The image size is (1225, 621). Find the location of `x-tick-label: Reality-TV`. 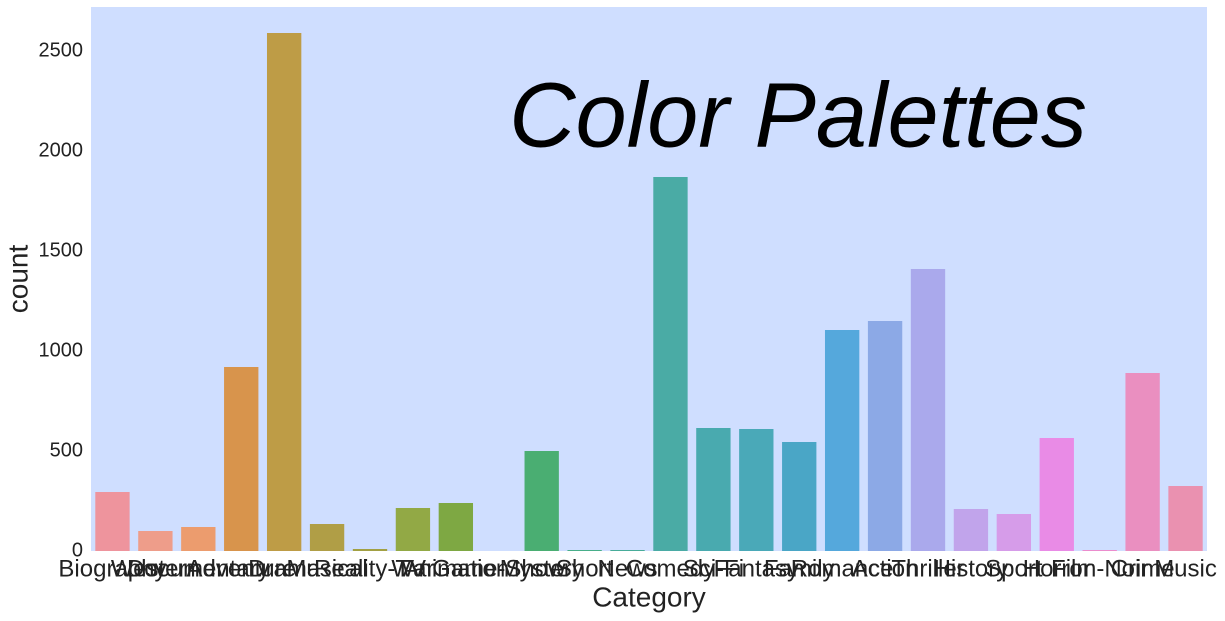

x-tick-label: Reality-TV is located at coordinates (370, 568).